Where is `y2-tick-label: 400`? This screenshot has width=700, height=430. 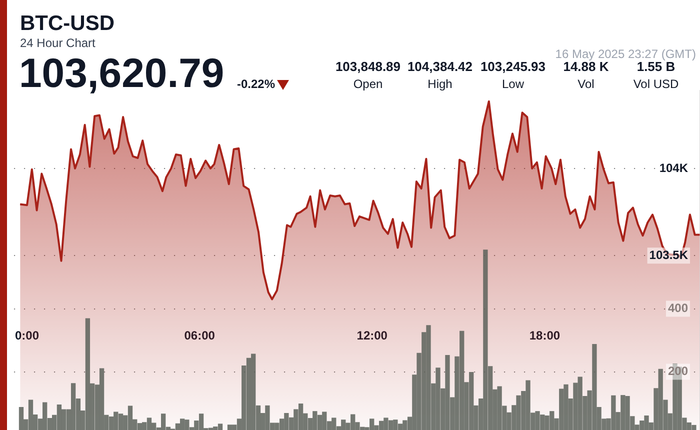
y2-tick-label: 400 is located at coordinates (678, 308).